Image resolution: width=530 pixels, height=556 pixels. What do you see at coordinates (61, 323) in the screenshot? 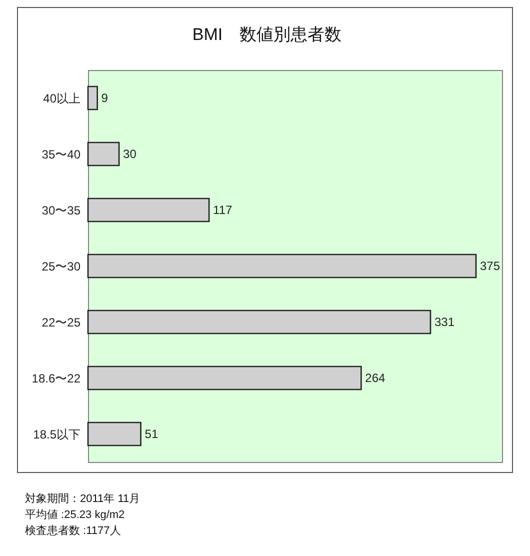
I see `y-tick-label: 22〜25` at bounding box center [61, 323].